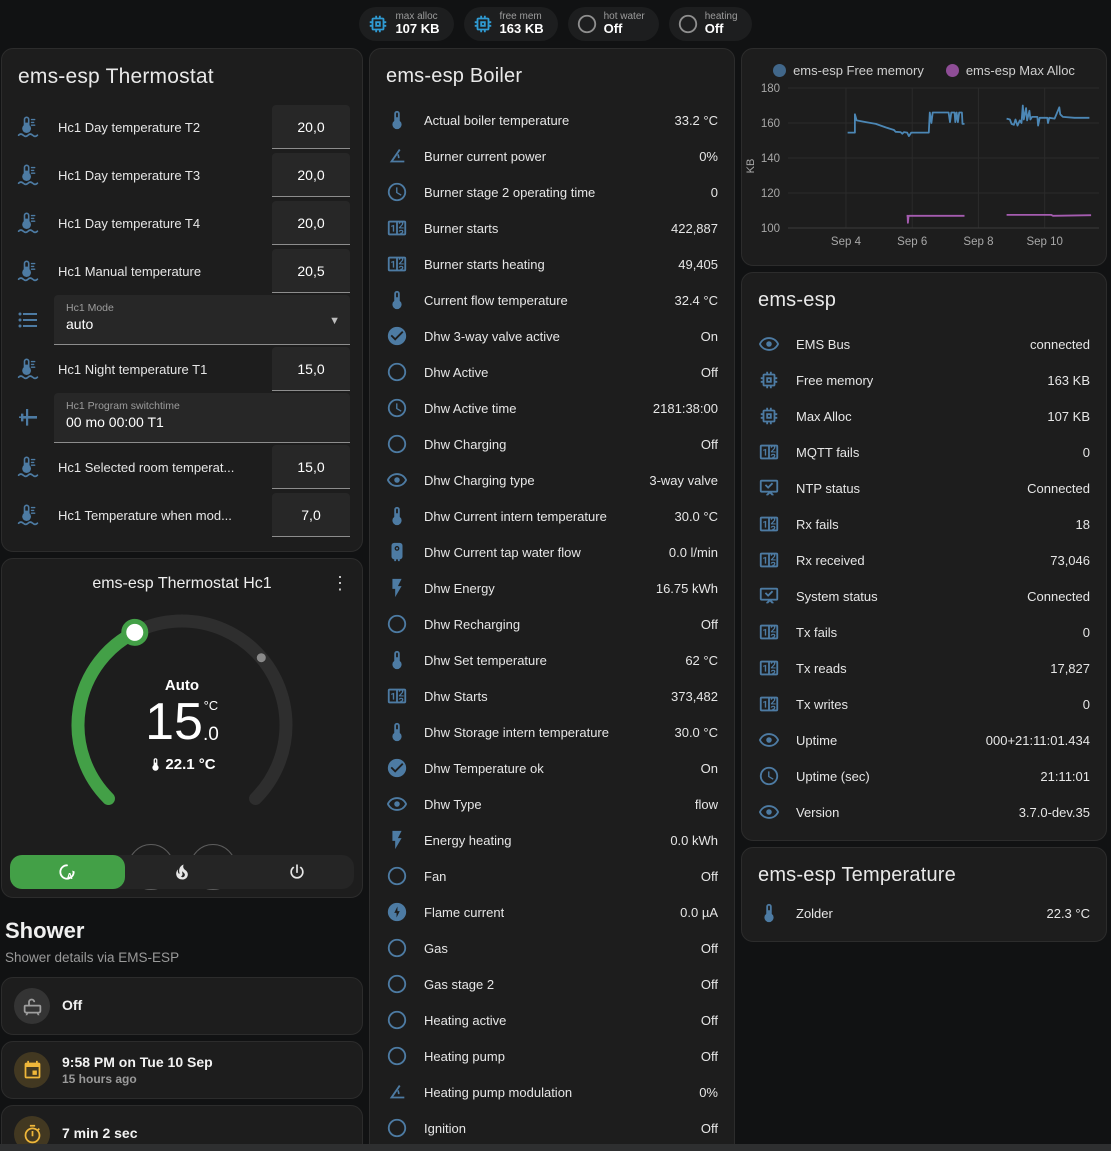  What do you see at coordinates (182, 872) in the screenshot?
I see `hvac-mode-heat-button` at bounding box center [182, 872].